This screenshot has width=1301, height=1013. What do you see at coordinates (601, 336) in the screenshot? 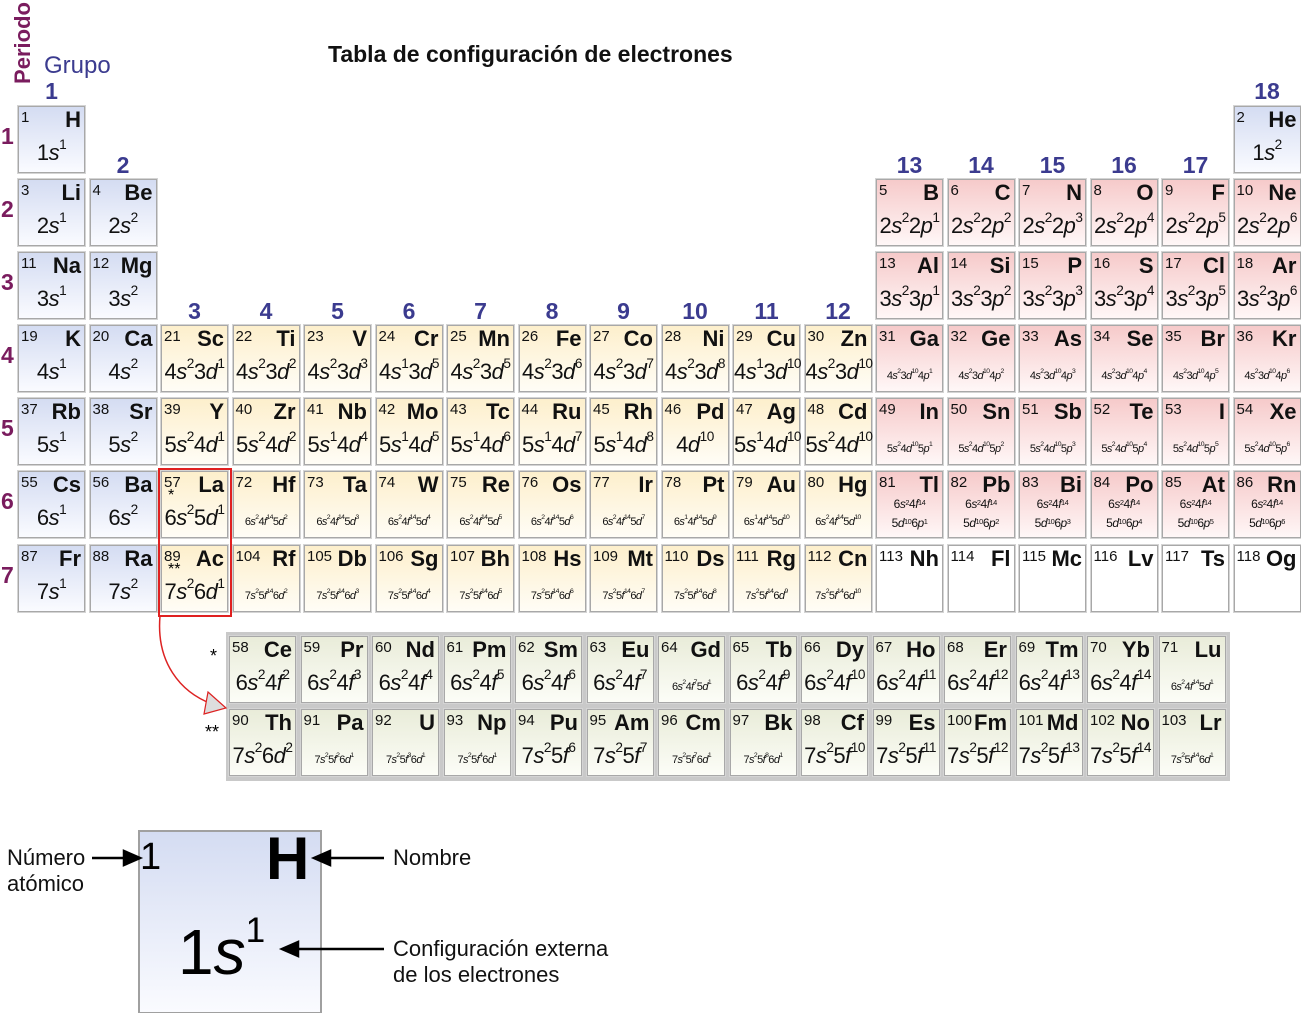
I see `atomic-number: 27` at bounding box center [601, 336].